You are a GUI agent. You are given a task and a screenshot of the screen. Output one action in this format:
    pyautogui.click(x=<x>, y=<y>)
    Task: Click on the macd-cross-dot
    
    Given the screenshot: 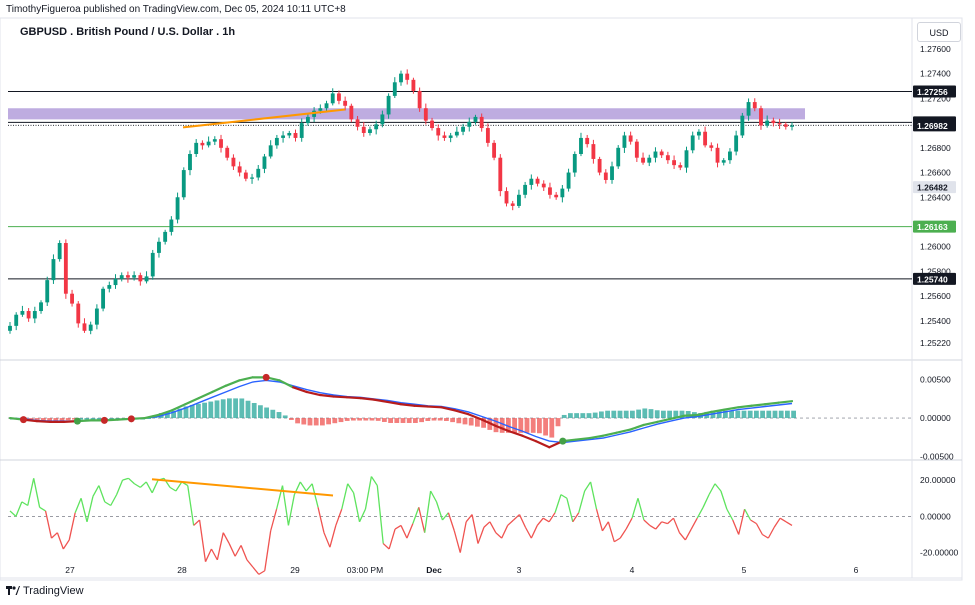 What is the action you would take?
    pyautogui.click(x=104, y=420)
    